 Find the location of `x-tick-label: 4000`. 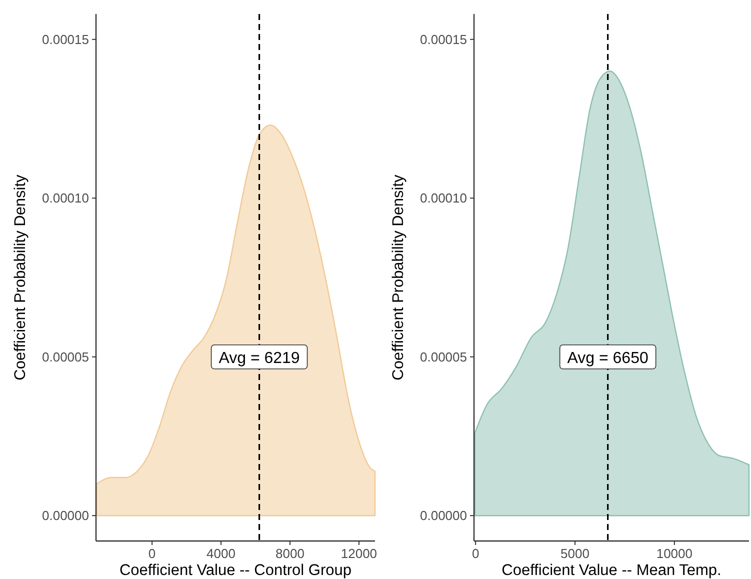

x-tick-label: 4000 is located at coordinates (221, 553).